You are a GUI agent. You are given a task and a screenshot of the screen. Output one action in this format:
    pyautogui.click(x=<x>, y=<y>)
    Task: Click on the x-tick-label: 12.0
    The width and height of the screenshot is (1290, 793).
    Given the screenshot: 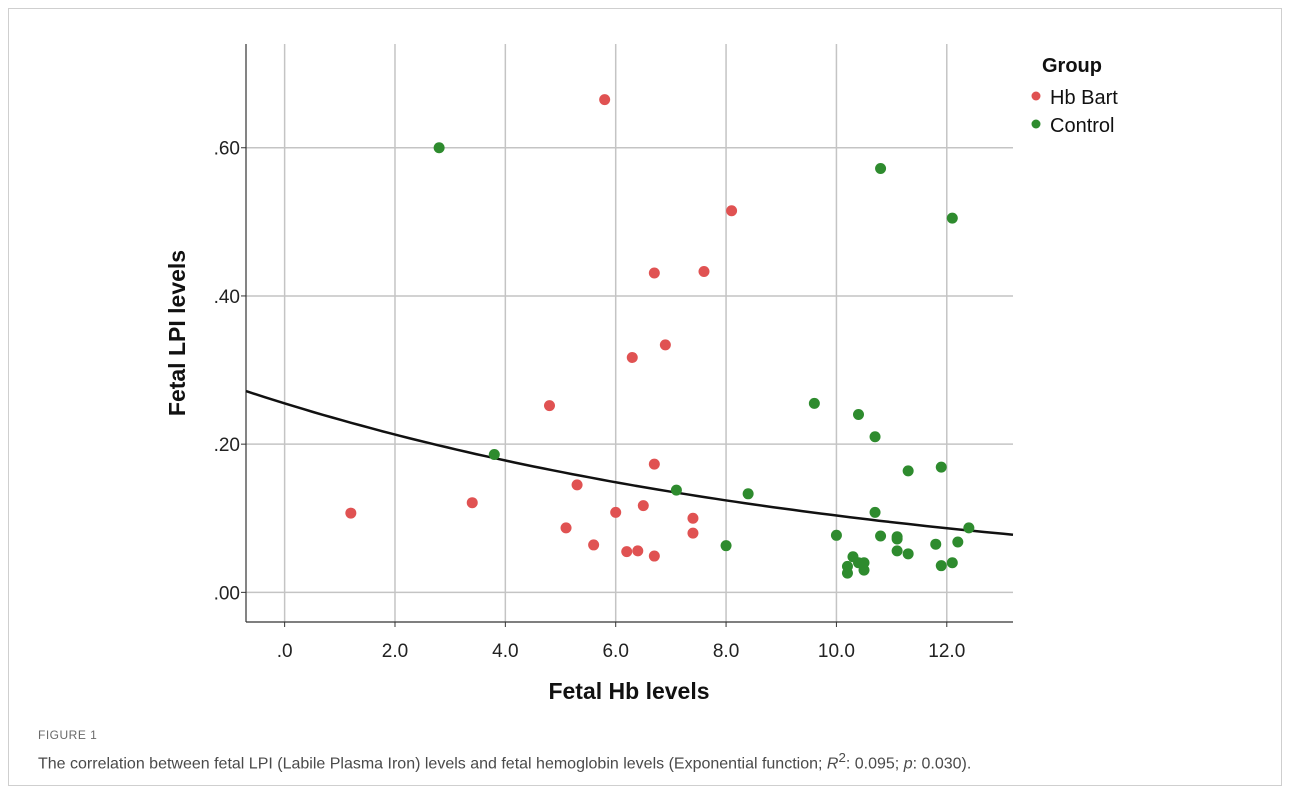 What is the action you would take?
    pyautogui.click(x=946, y=651)
    